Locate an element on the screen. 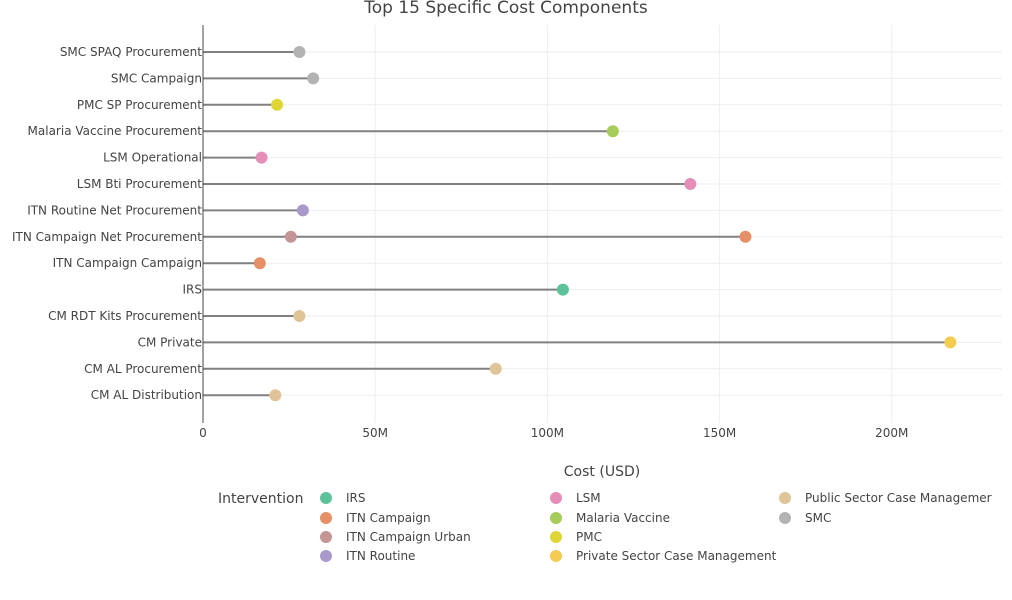 This screenshot has width=1012, height=600. category-label-lsm-operational: LSM Operational is located at coordinates (152, 158).